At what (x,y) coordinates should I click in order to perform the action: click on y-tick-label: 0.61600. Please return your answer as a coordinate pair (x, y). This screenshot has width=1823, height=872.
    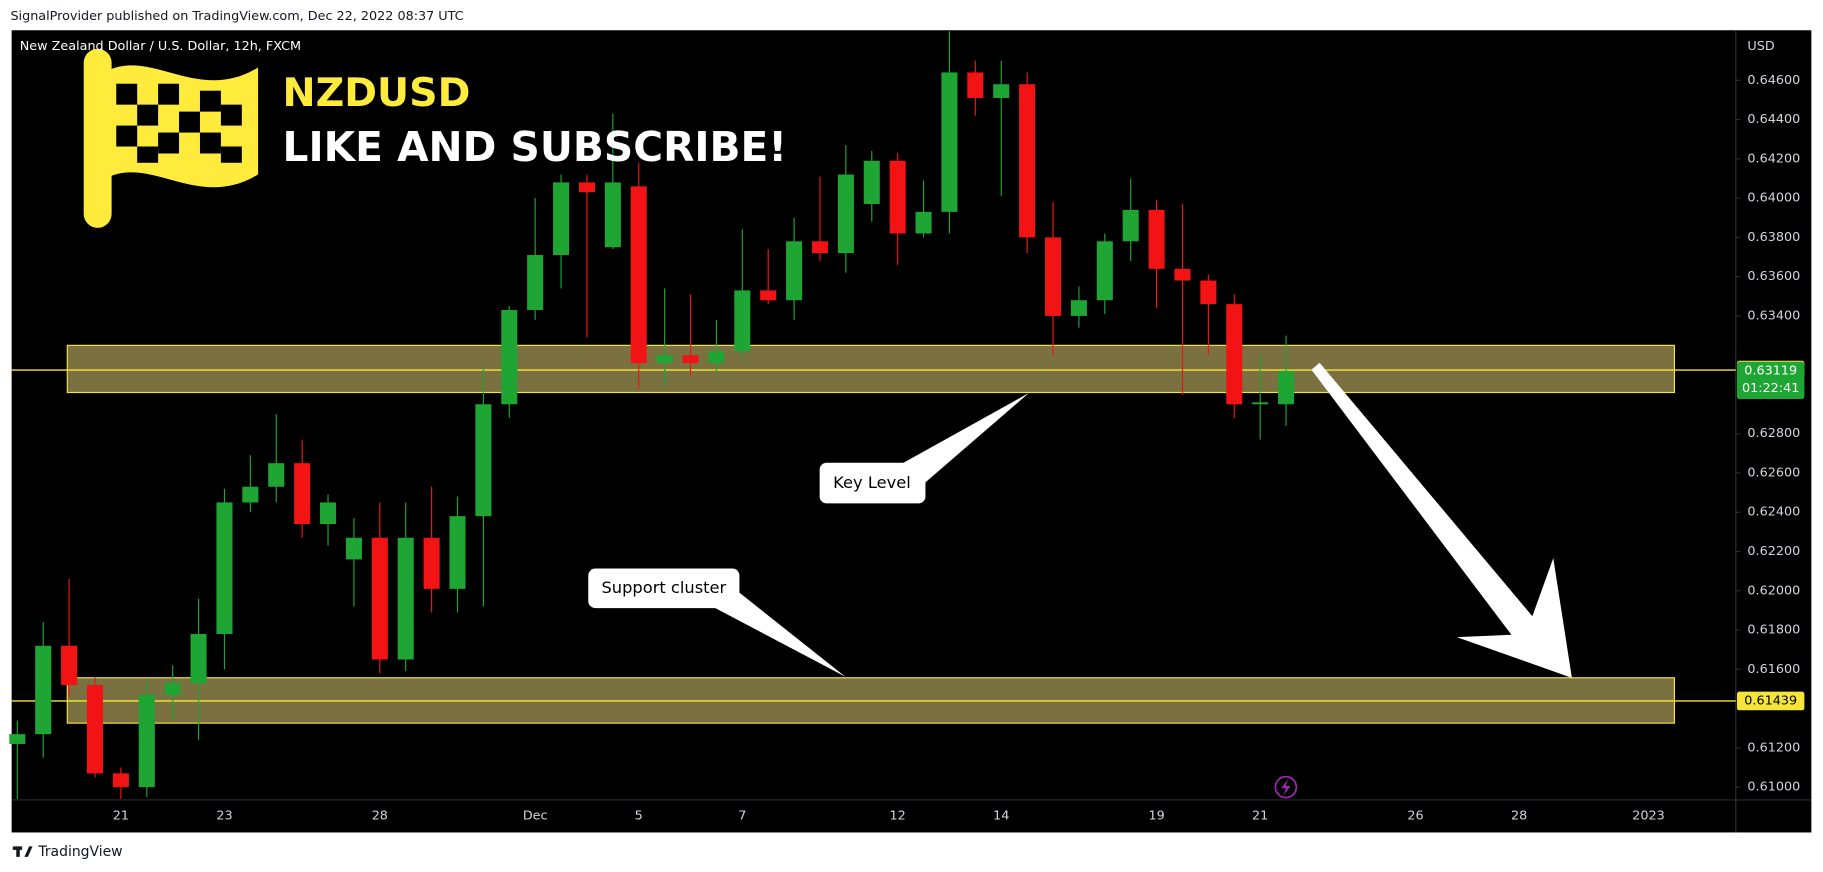
    Looking at the image, I should click on (1773, 669).